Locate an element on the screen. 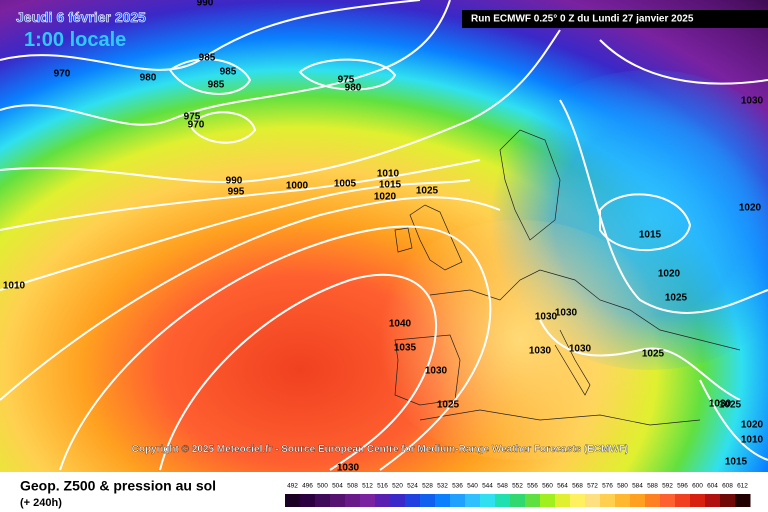 This screenshot has height=512, width=768. colorbar-label: 588 is located at coordinates (652, 486).